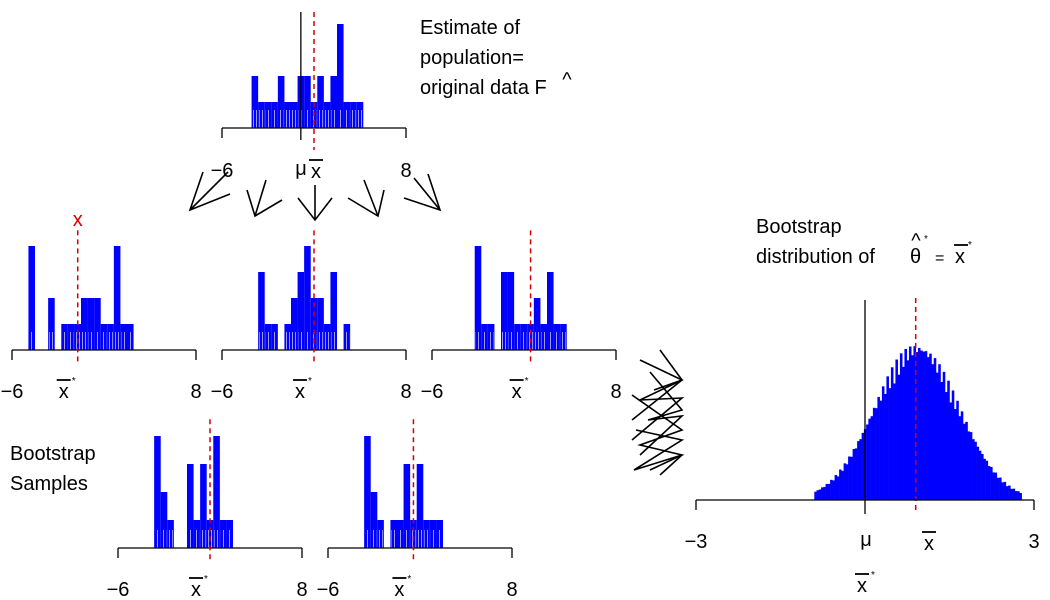 The image size is (1050, 600). I want to click on sample-2-axis-min-label: −6, so click(222, 392).